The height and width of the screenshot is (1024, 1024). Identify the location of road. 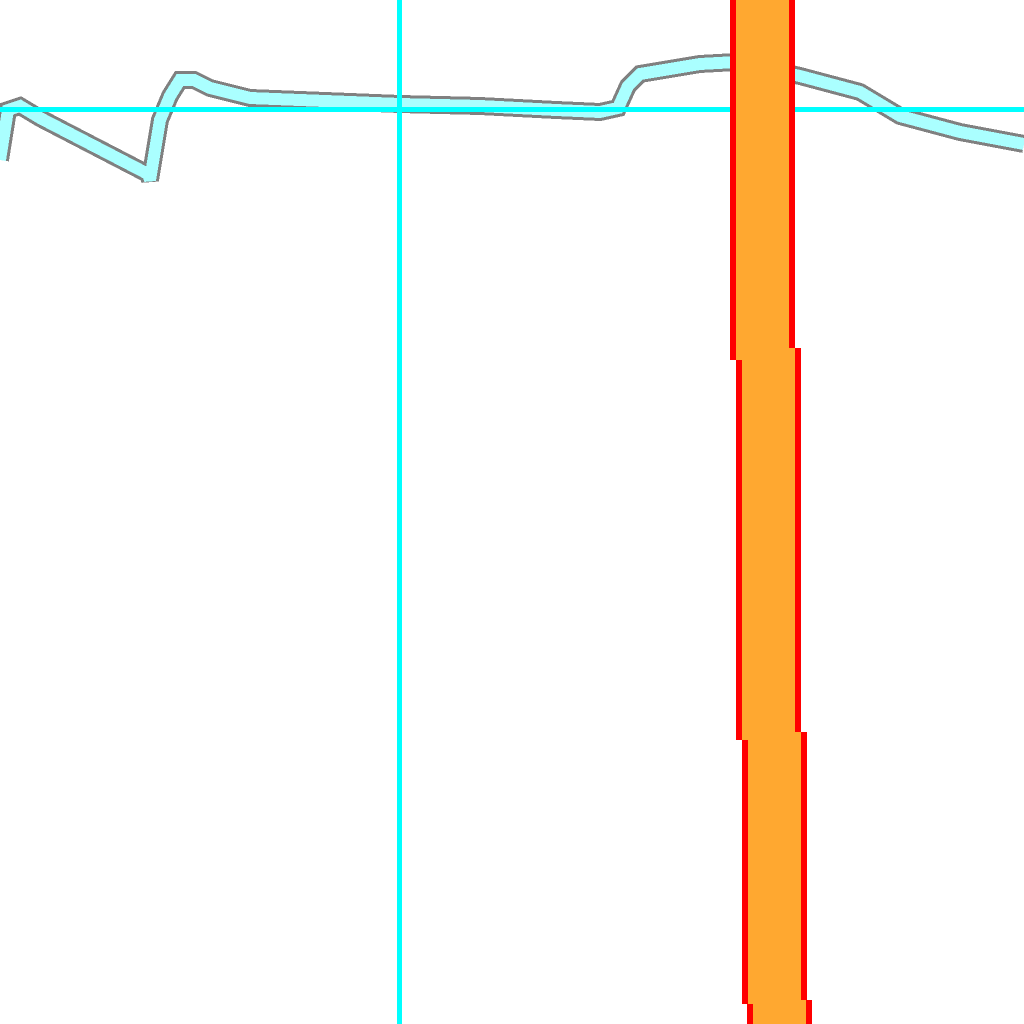
(771, 512).